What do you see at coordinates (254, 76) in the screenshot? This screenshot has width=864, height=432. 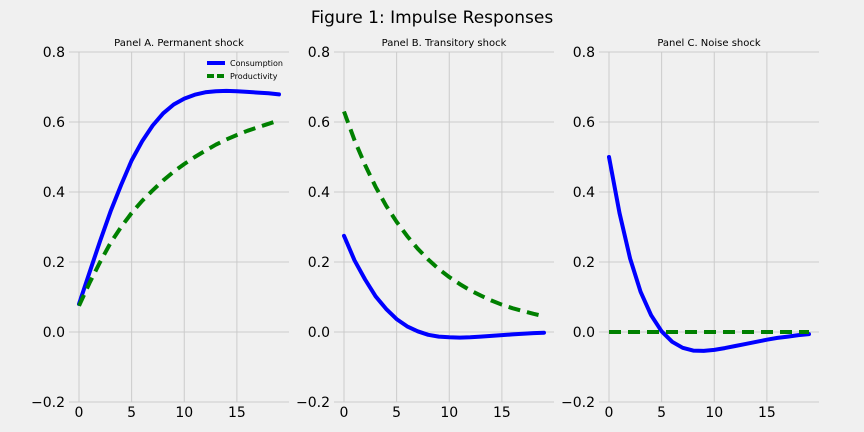 I see `legend-productivity-label: Productivity` at bounding box center [254, 76].